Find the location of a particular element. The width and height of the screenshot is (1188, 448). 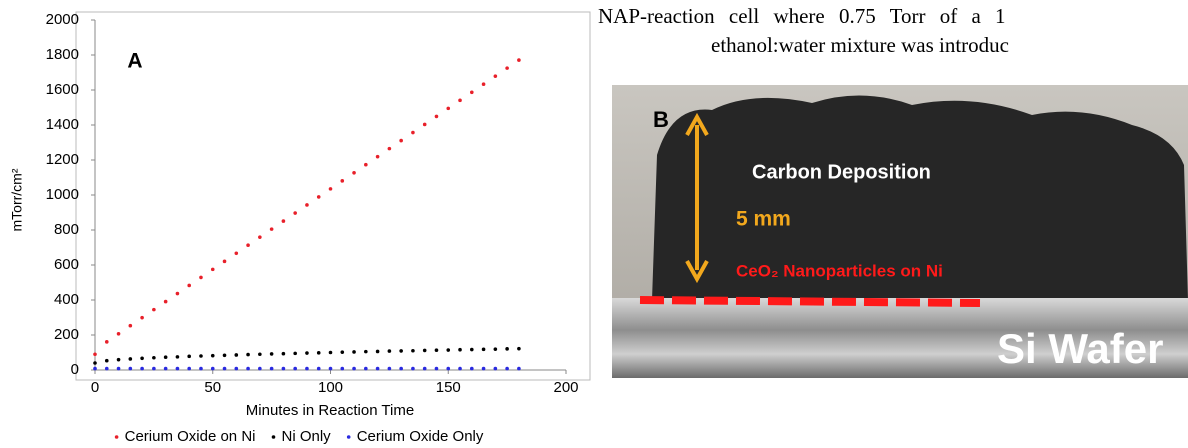

y-tick-label: 400 is located at coordinates (66, 299).